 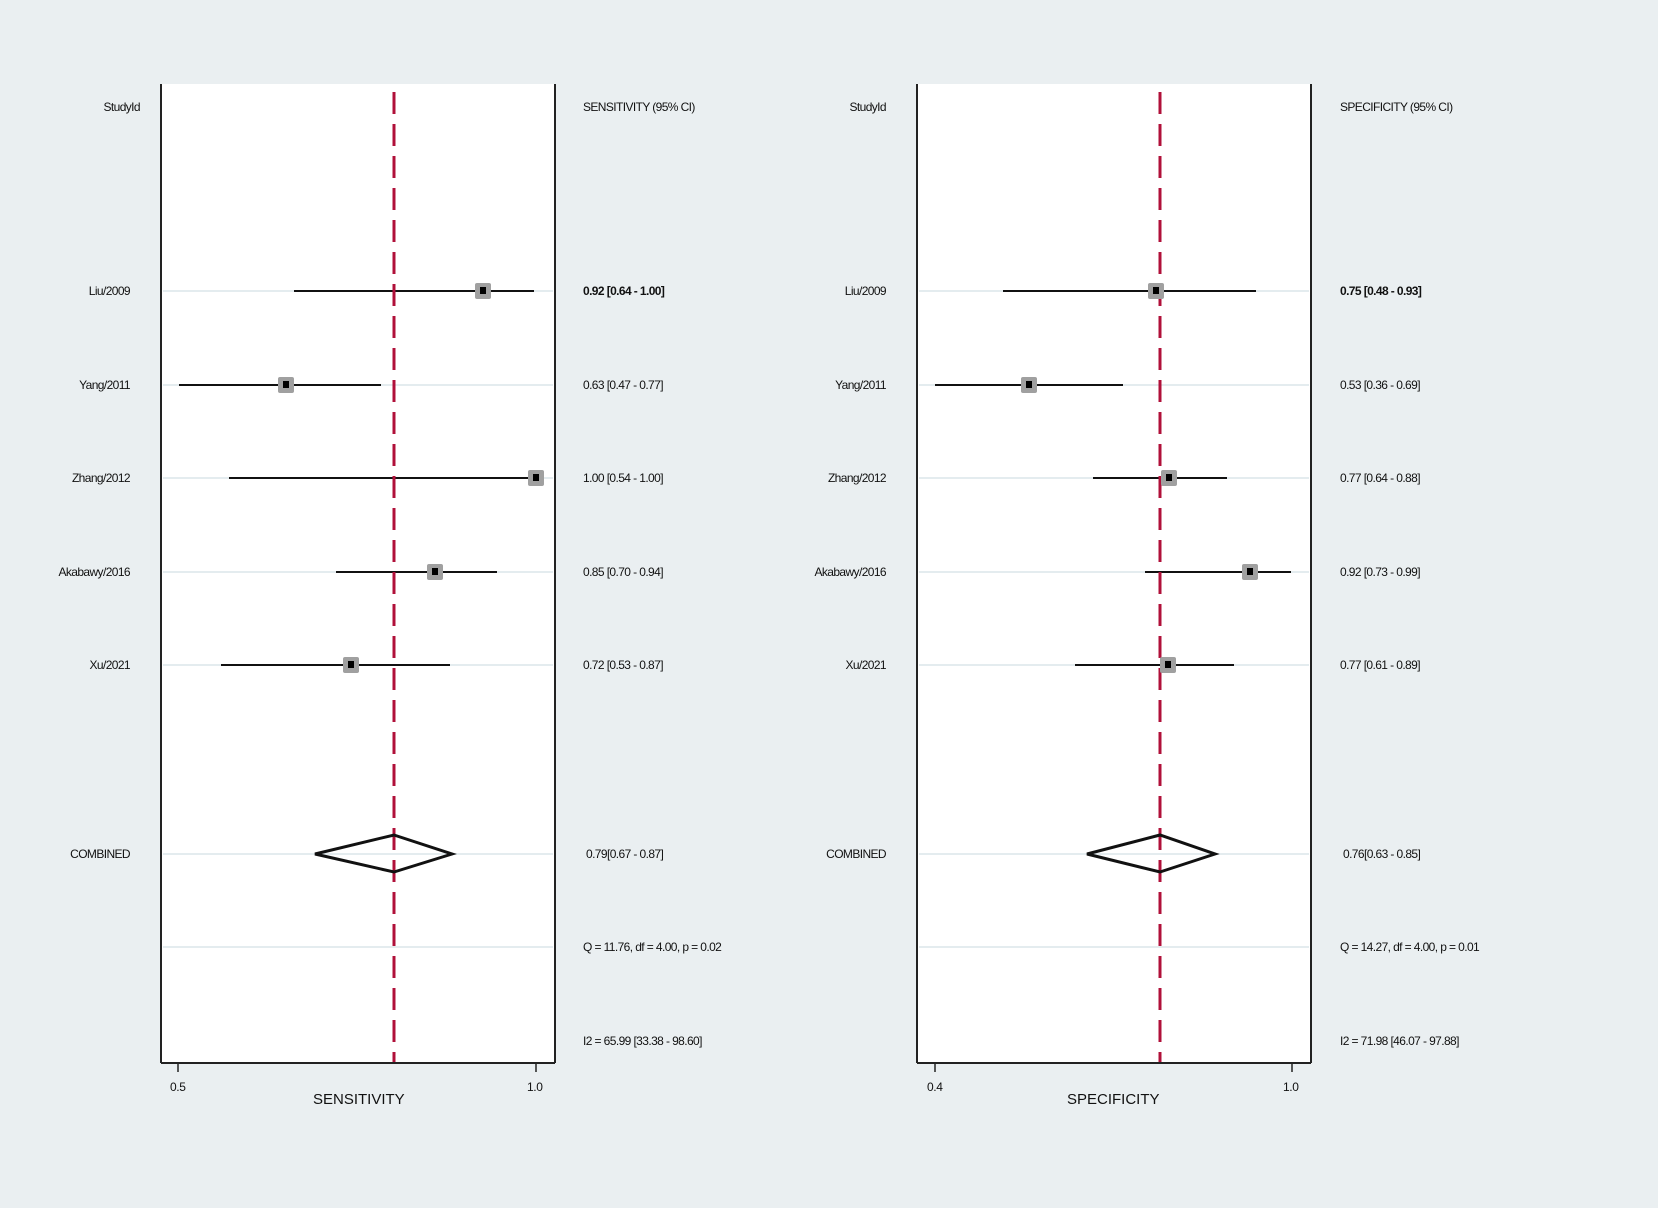 I want to click on estimate-label: 0.72 [0.53 - 0.87], so click(x=623, y=665).